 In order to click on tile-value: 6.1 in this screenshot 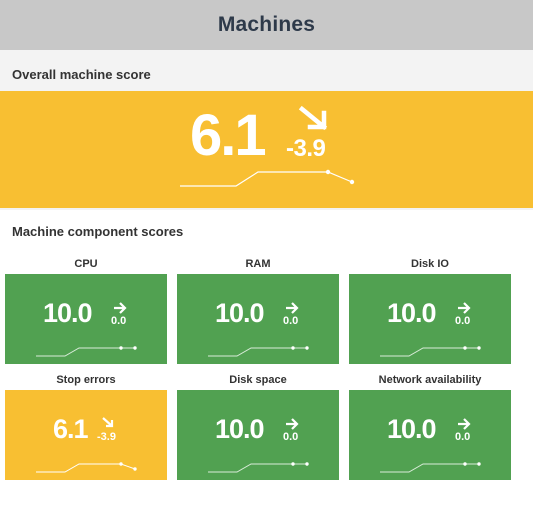, I will do `click(71, 429)`.